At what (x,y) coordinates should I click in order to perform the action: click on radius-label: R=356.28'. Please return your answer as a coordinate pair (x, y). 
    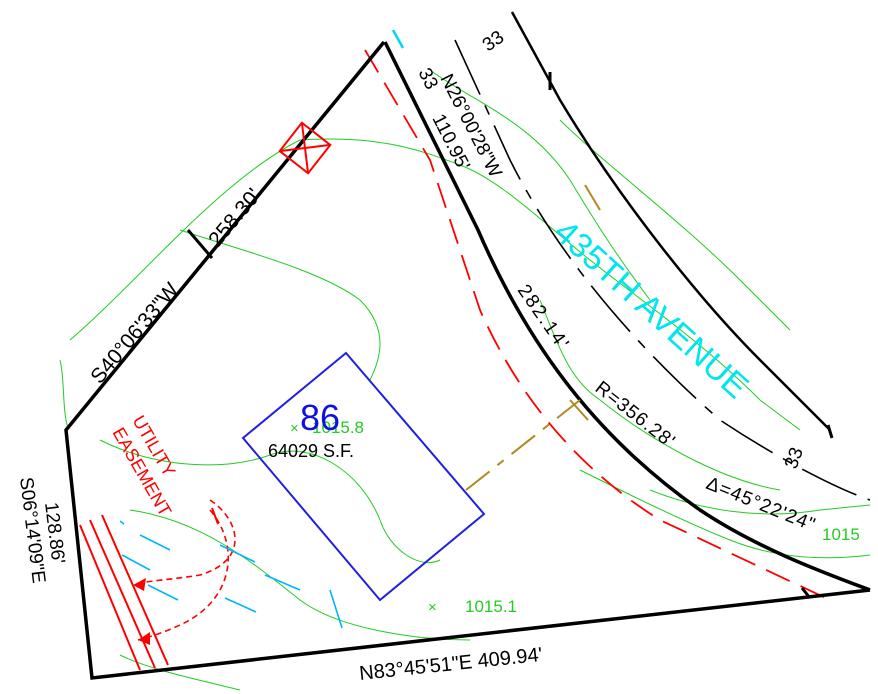
    Looking at the image, I should click on (635, 414).